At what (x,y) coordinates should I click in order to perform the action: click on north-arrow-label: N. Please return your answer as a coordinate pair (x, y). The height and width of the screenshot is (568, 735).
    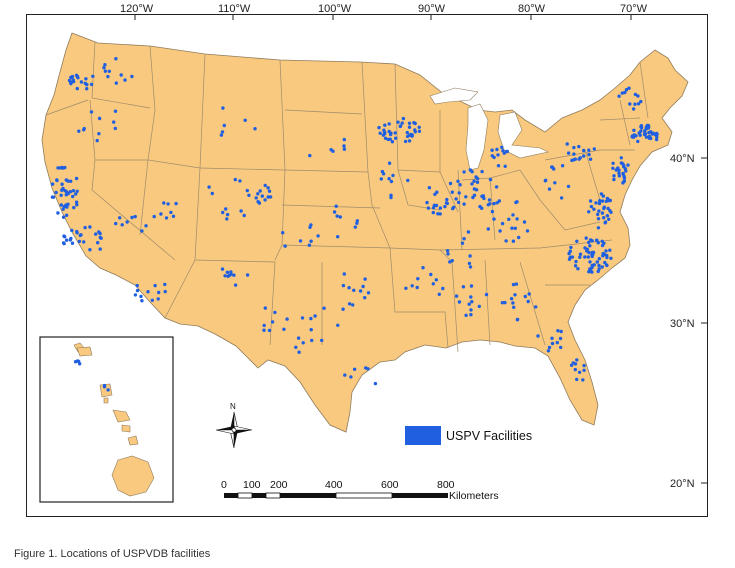
    Looking at the image, I should click on (233, 406).